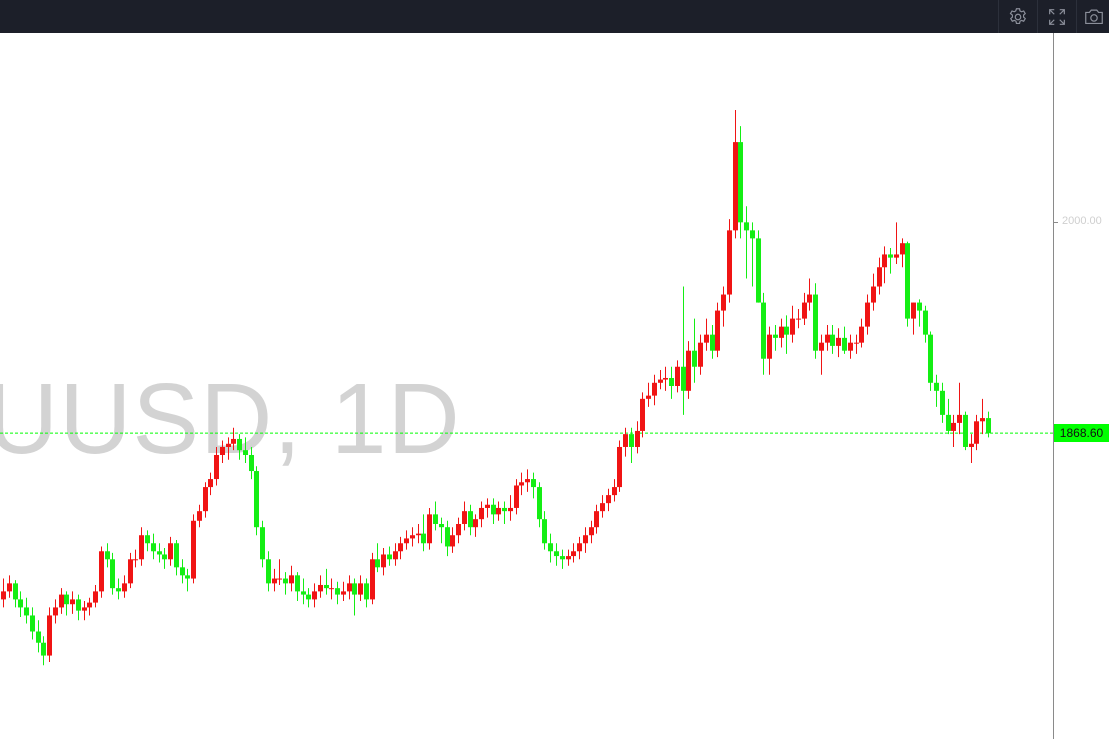 The height and width of the screenshot is (739, 1109). What do you see at coordinates (1017, 16) in the screenshot?
I see `settings-button` at bounding box center [1017, 16].